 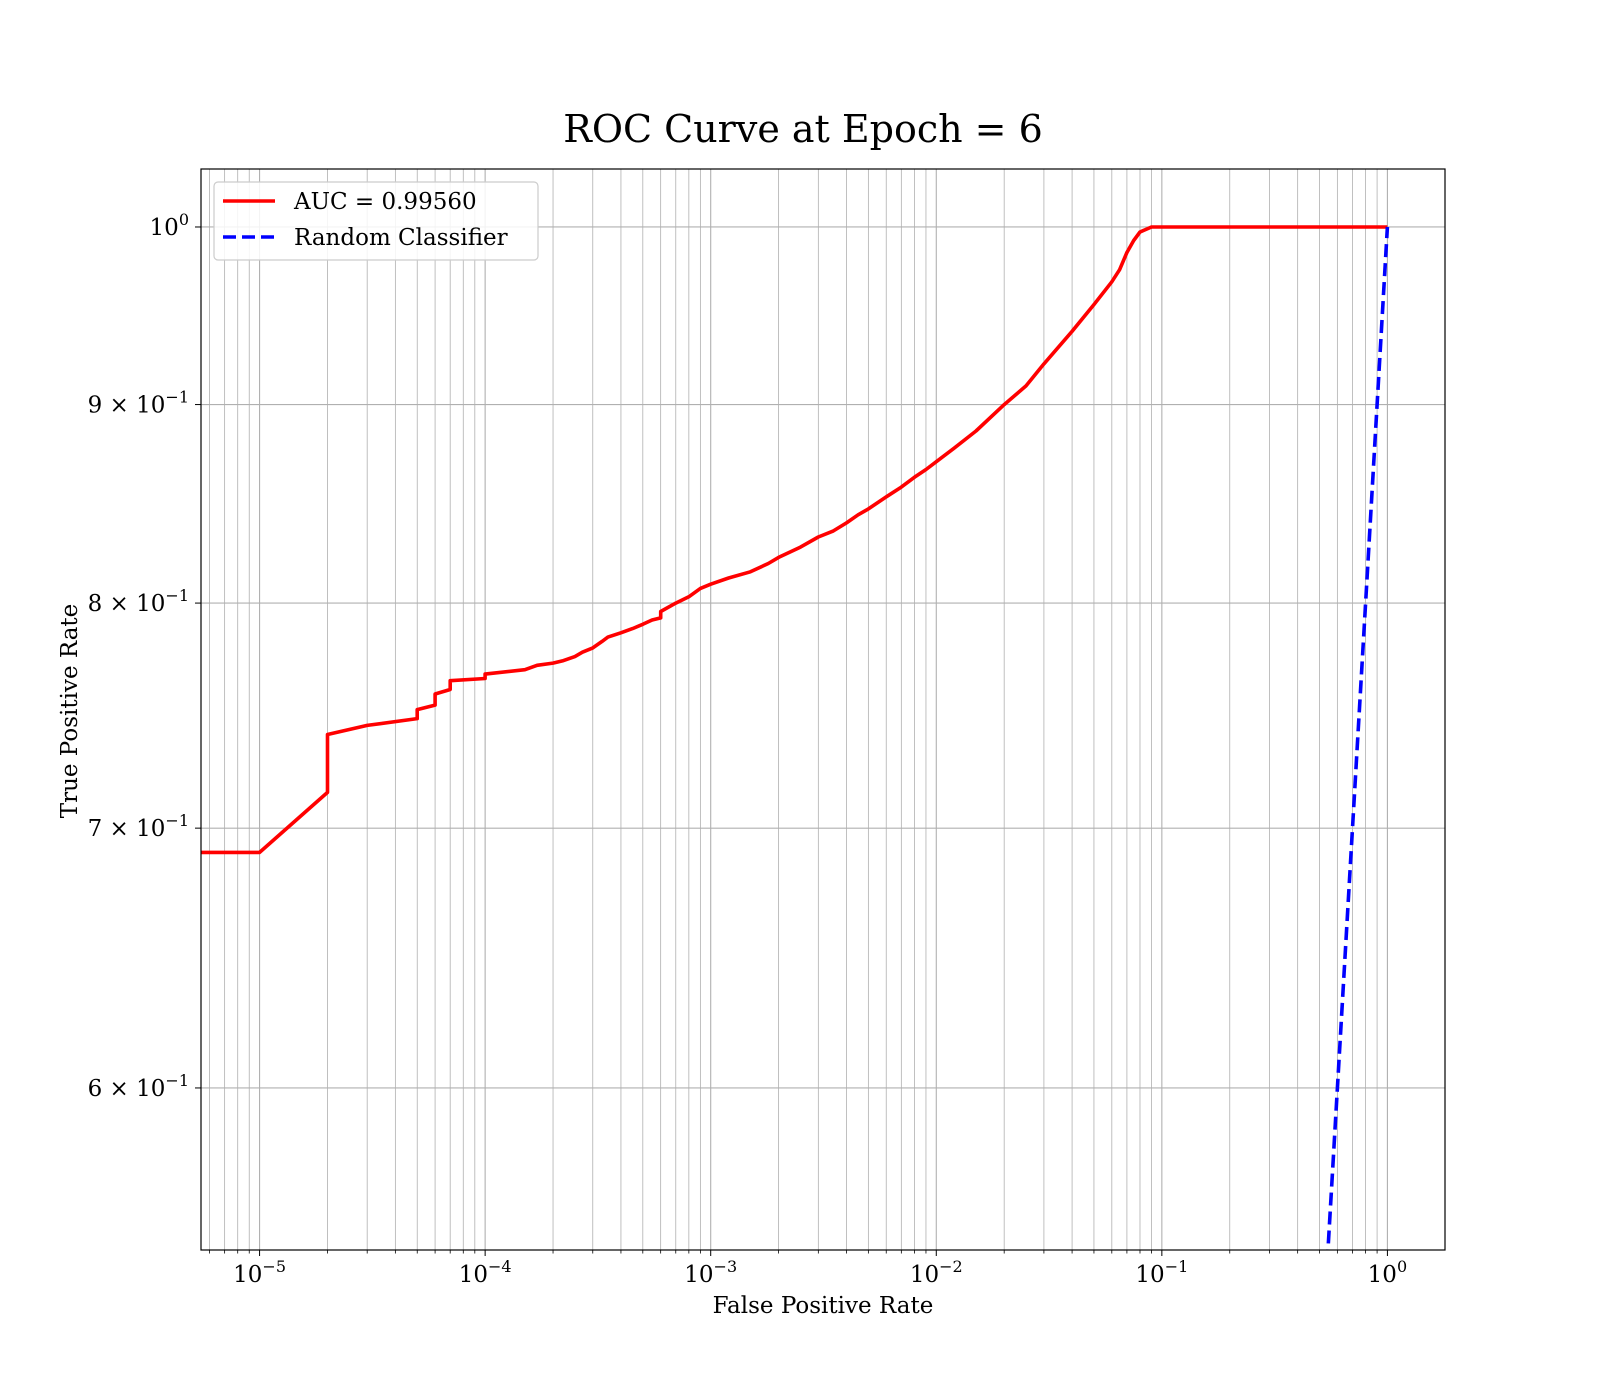 What do you see at coordinates (1387, 1272) in the screenshot?
I see `x-tick-label: 10⁰` at bounding box center [1387, 1272].